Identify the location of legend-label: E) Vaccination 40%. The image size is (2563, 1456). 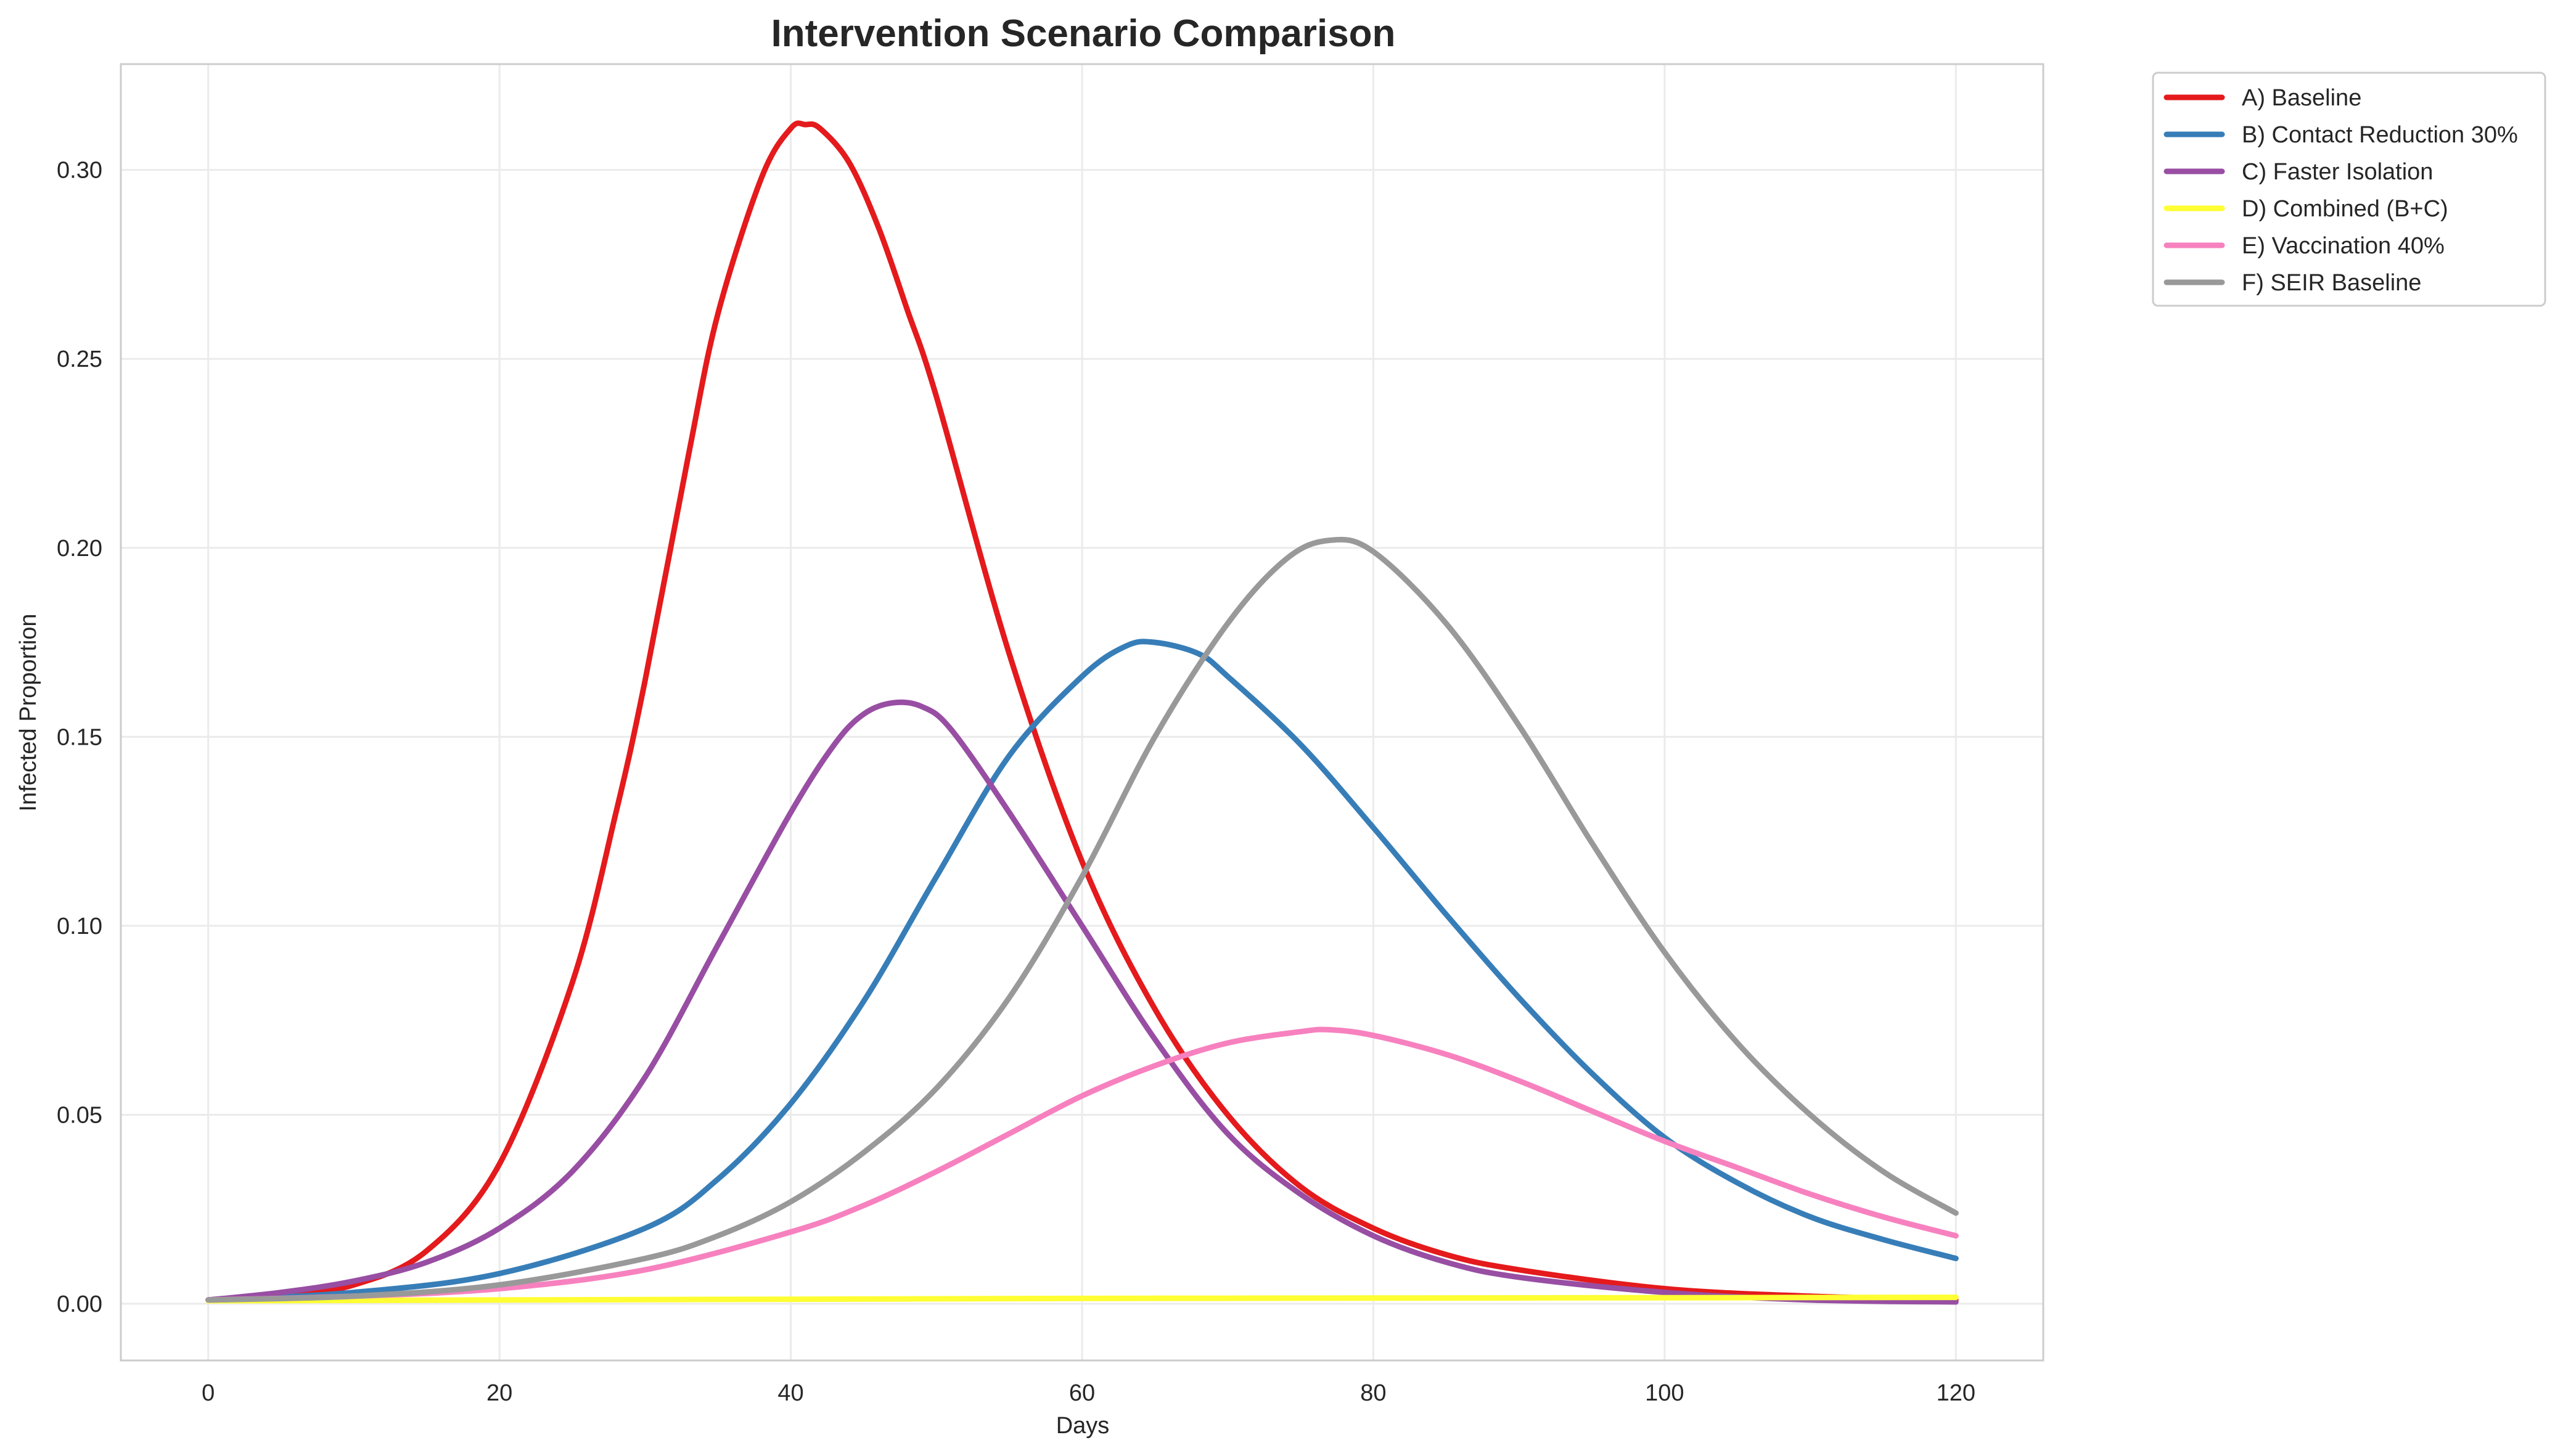
(2343, 246).